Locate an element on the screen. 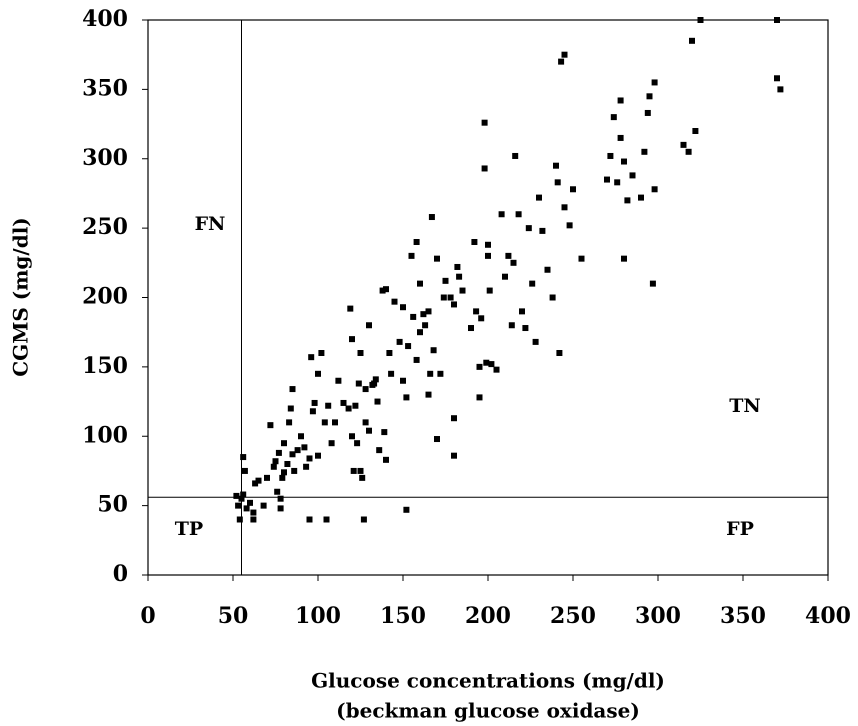 The image size is (858, 726). y-tick-label: 100 is located at coordinates (105, 435).